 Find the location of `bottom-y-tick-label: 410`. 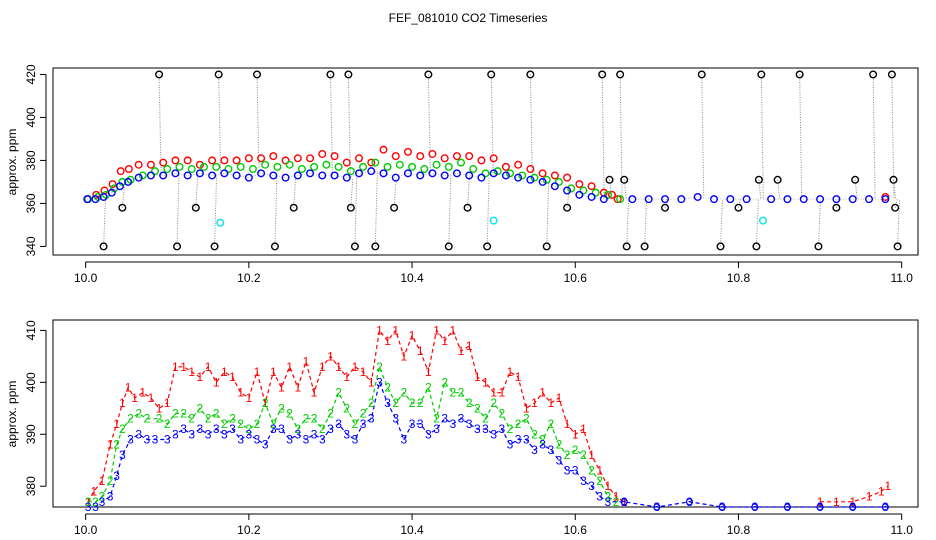

bottom-y-tick-label: 410 is located at coordinates (31, 330).